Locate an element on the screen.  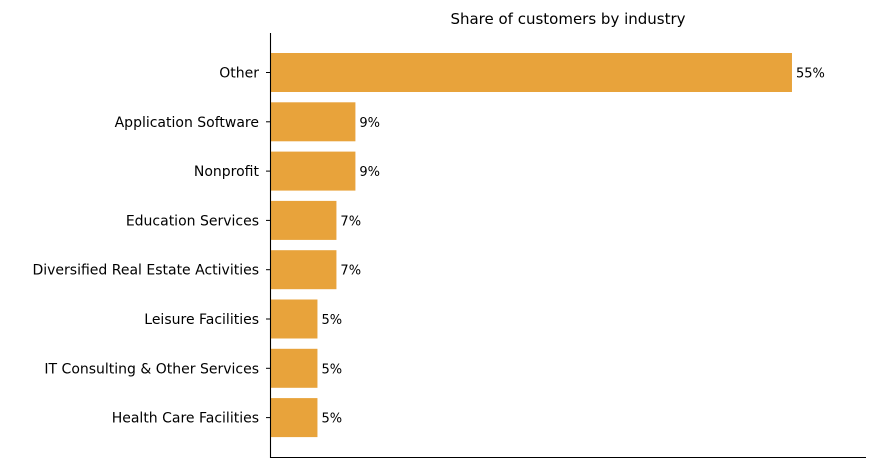
y-tick-label: Education Services is located at coordinates (192, 221).